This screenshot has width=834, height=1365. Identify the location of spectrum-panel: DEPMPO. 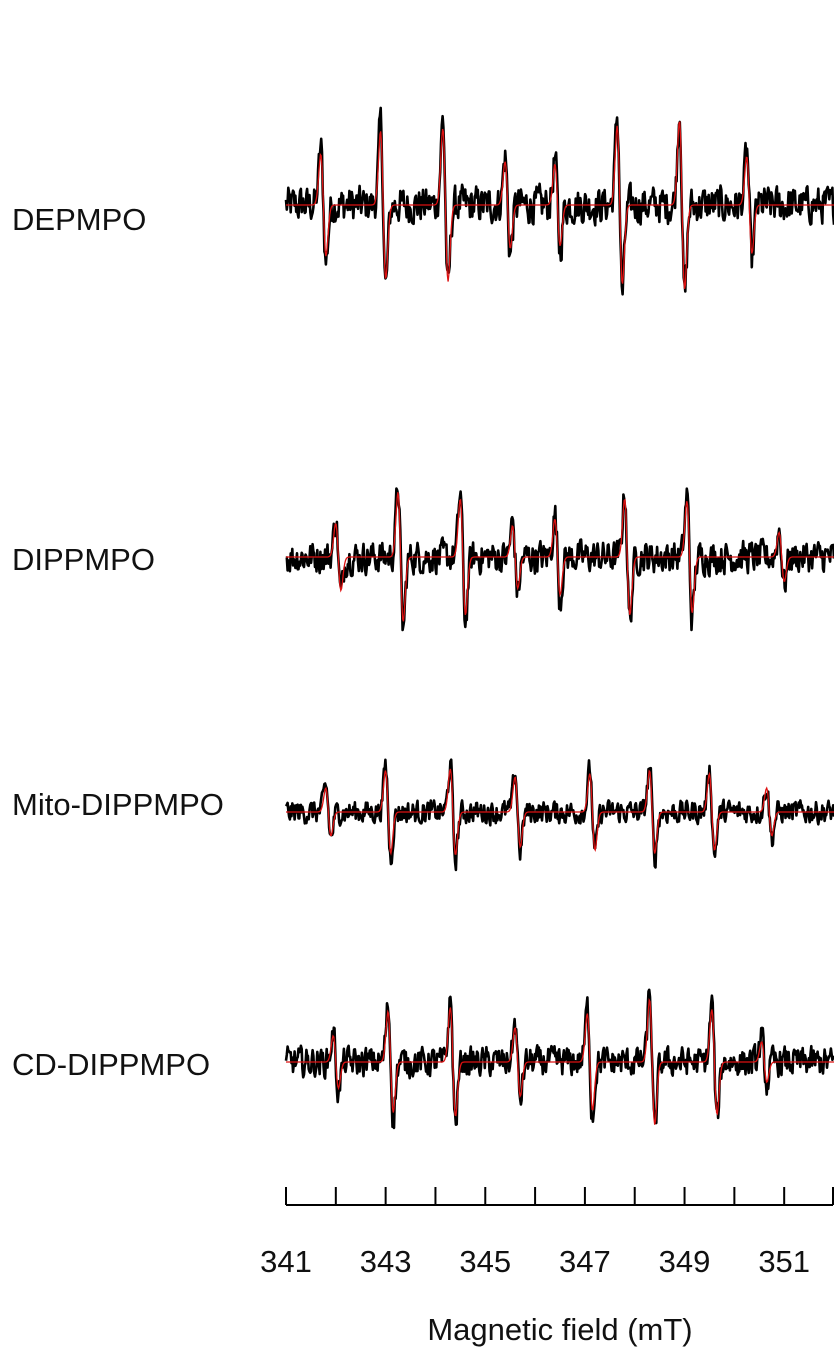
(423, 201).